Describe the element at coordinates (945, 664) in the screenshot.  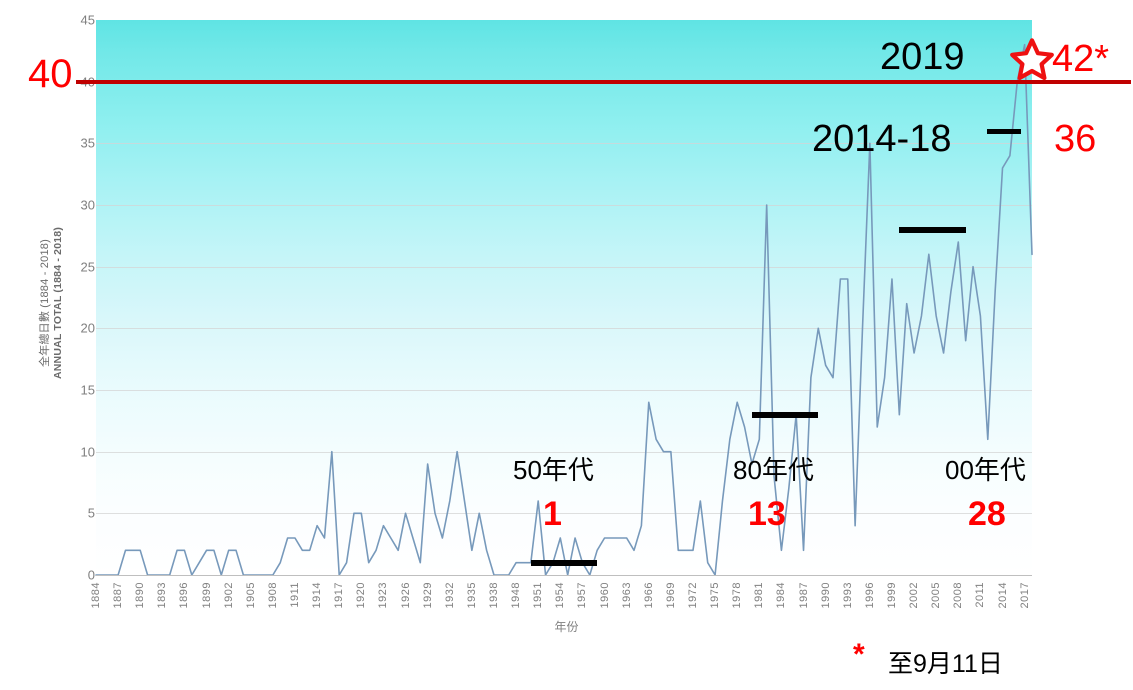
I see `footnote-text: 至9月11日` at that location.